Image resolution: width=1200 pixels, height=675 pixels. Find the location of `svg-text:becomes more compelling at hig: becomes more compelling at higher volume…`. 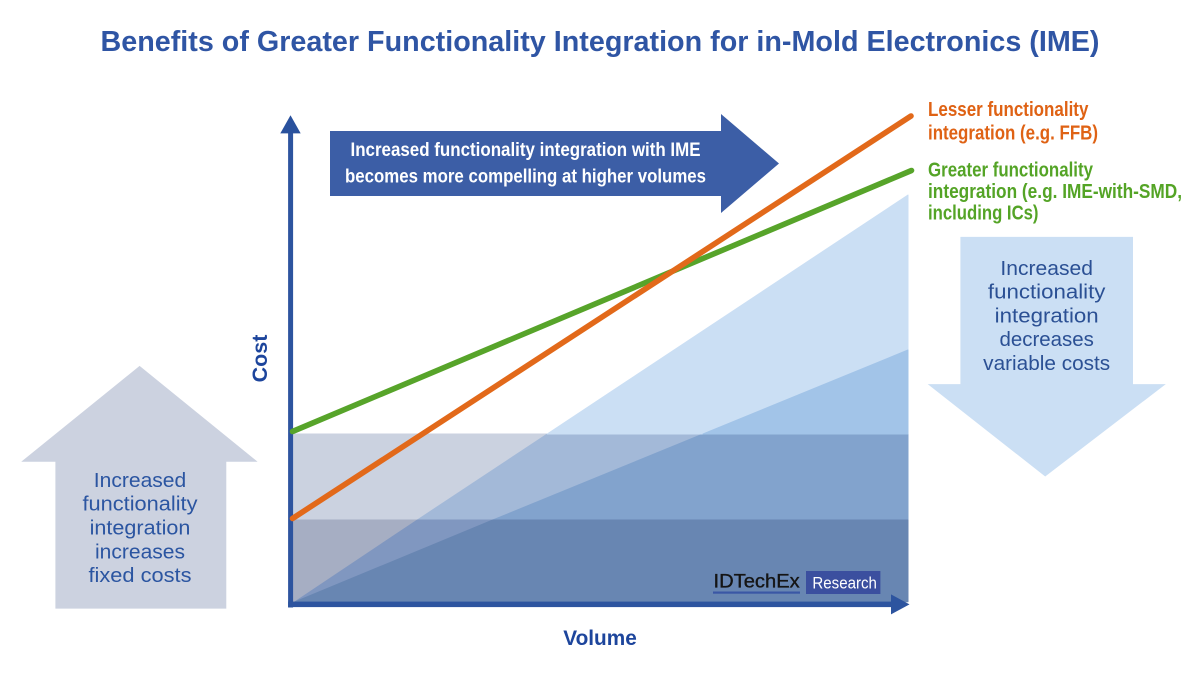

svg-text:becomes more compelling at hig: becomes more compelling at higher volume… is located at coordinates (525, 177).